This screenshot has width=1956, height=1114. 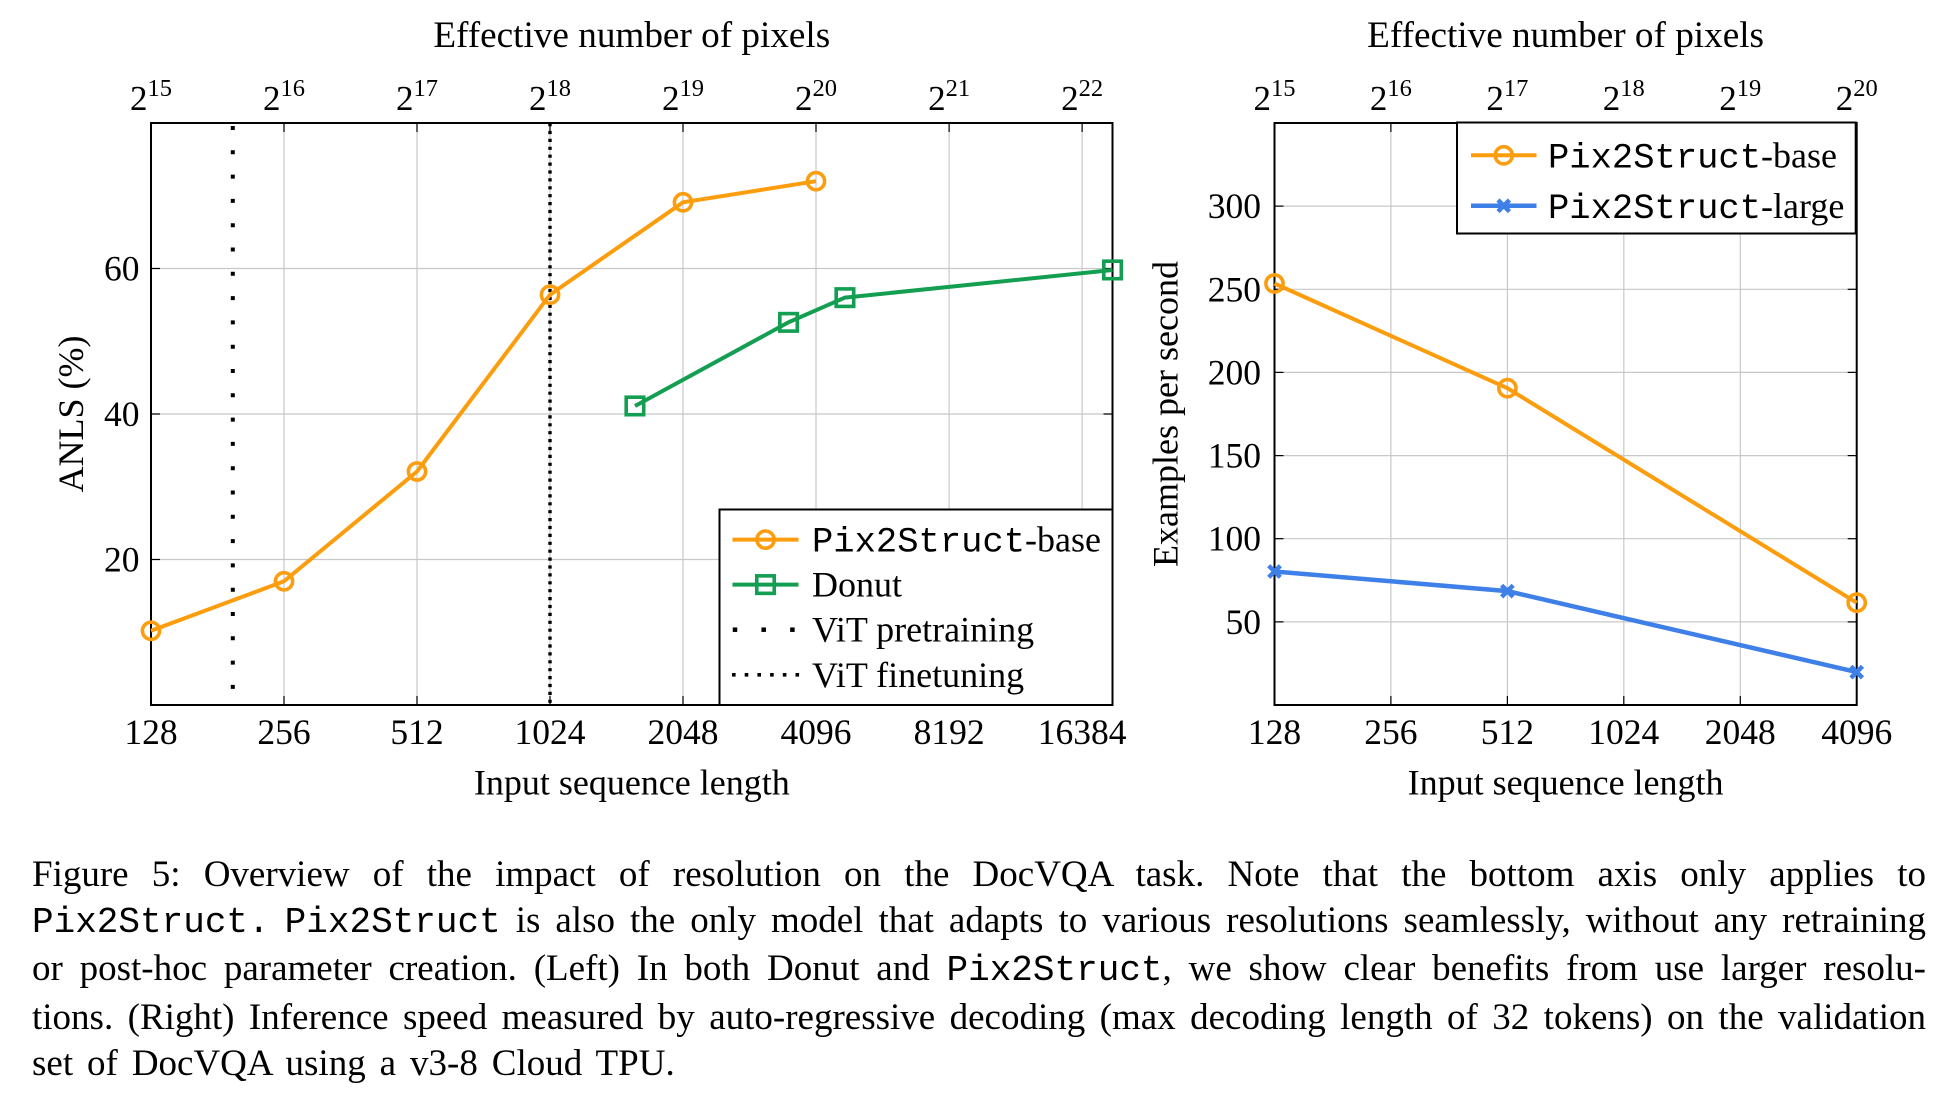 I want to click on svg-text: ViT pretraining, so click(x=923, y=630).